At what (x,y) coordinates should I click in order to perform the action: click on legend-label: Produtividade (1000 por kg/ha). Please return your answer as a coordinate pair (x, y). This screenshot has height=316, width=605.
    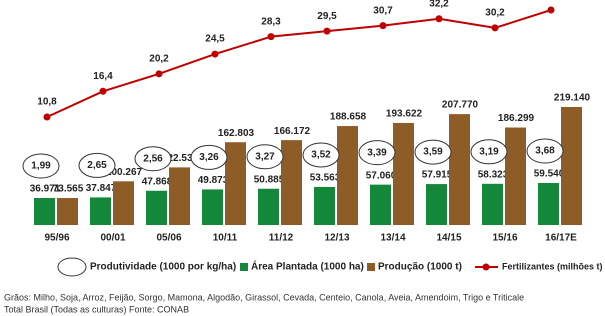
    Looking at the image, I should click on (163, 267).